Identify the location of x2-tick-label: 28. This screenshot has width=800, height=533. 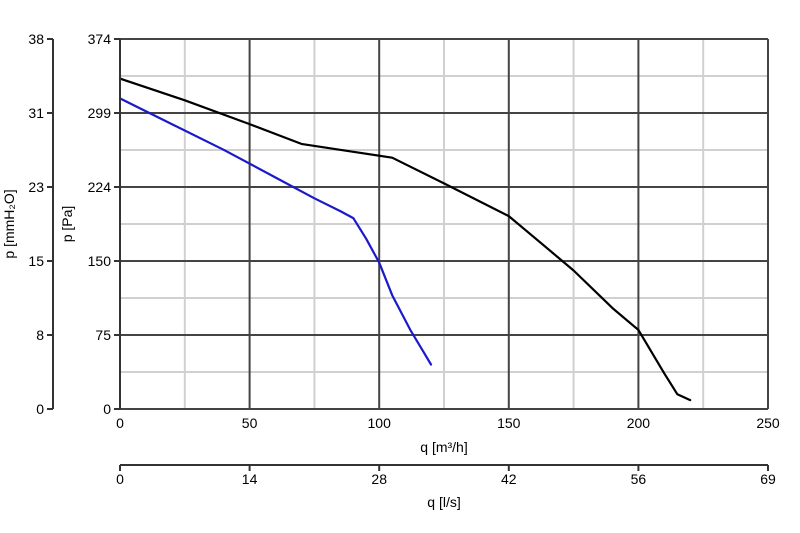
(379, 479).